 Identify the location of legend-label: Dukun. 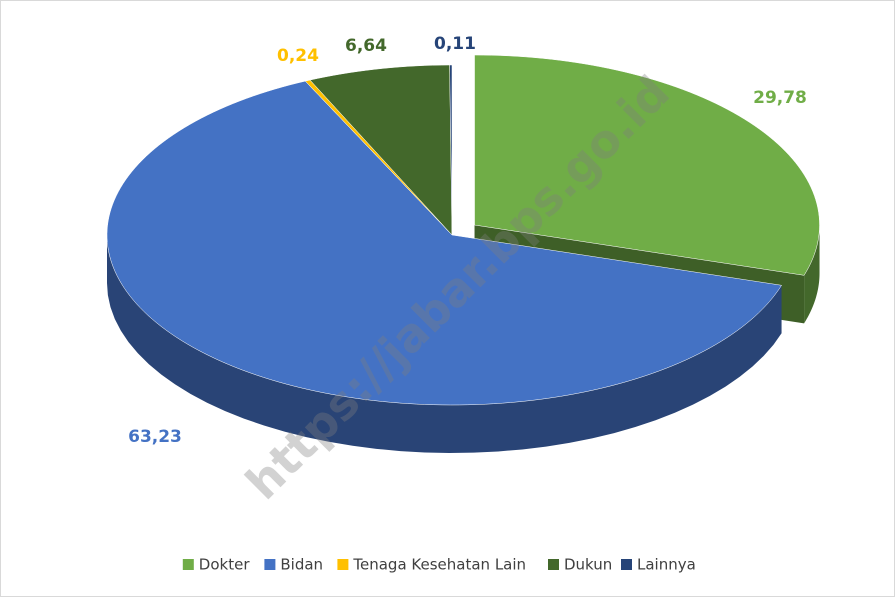
(588, 565).